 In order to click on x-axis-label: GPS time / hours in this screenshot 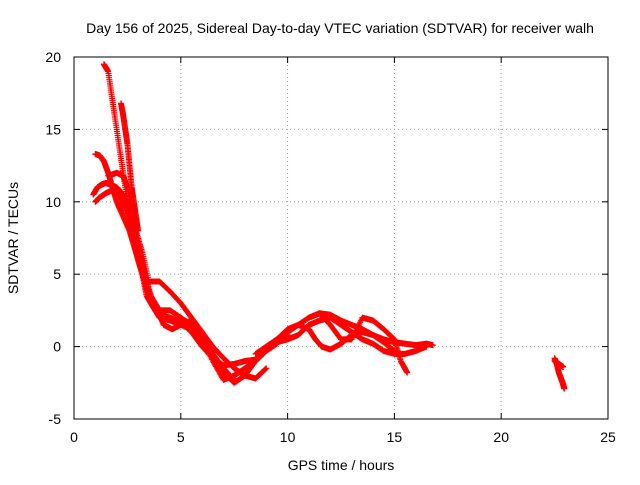, I will do `click(341, 465)`.